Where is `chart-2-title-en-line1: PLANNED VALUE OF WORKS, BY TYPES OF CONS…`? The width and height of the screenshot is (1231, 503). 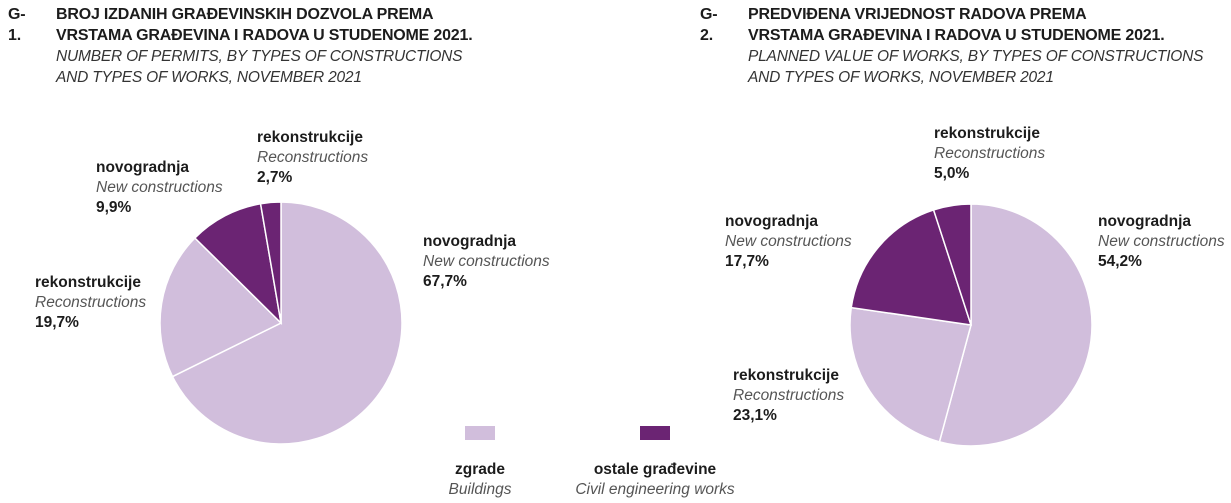 chart-2-title-en-line1: PLANNED VALUE OF WORKS, BY TYPES OF CONS… is located at coordinates (976, 56).